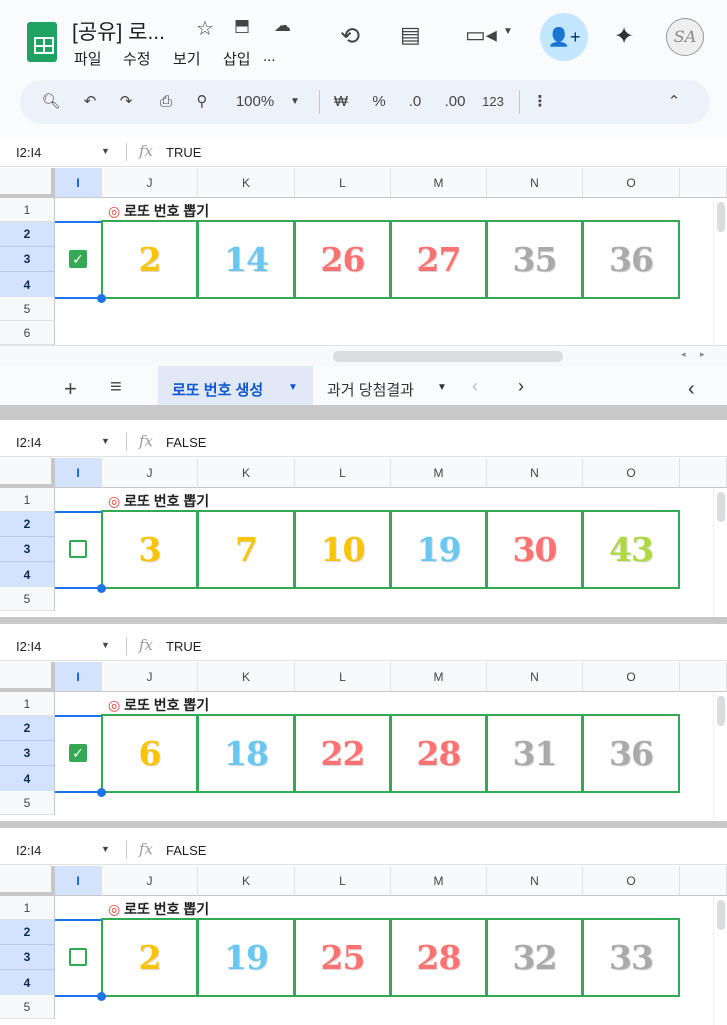 The height and width of the screenshot is (1025, 727). What do you see at coordinates (70, 388) in the screenshot?
I see `add-sheet-icon: +` at bounding box center [70, 388].